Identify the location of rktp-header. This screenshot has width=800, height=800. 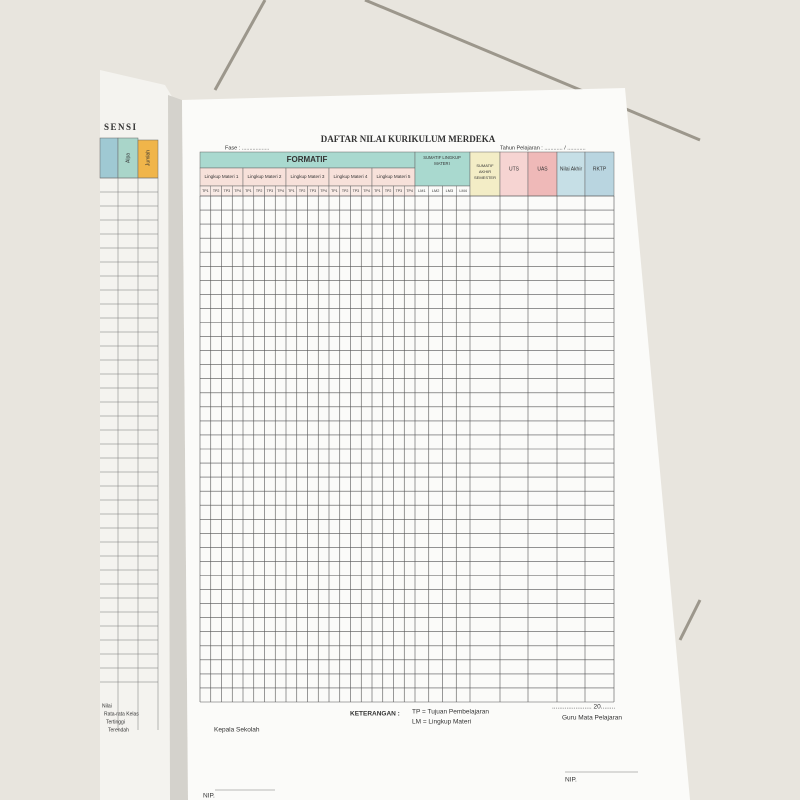
(599, 174).